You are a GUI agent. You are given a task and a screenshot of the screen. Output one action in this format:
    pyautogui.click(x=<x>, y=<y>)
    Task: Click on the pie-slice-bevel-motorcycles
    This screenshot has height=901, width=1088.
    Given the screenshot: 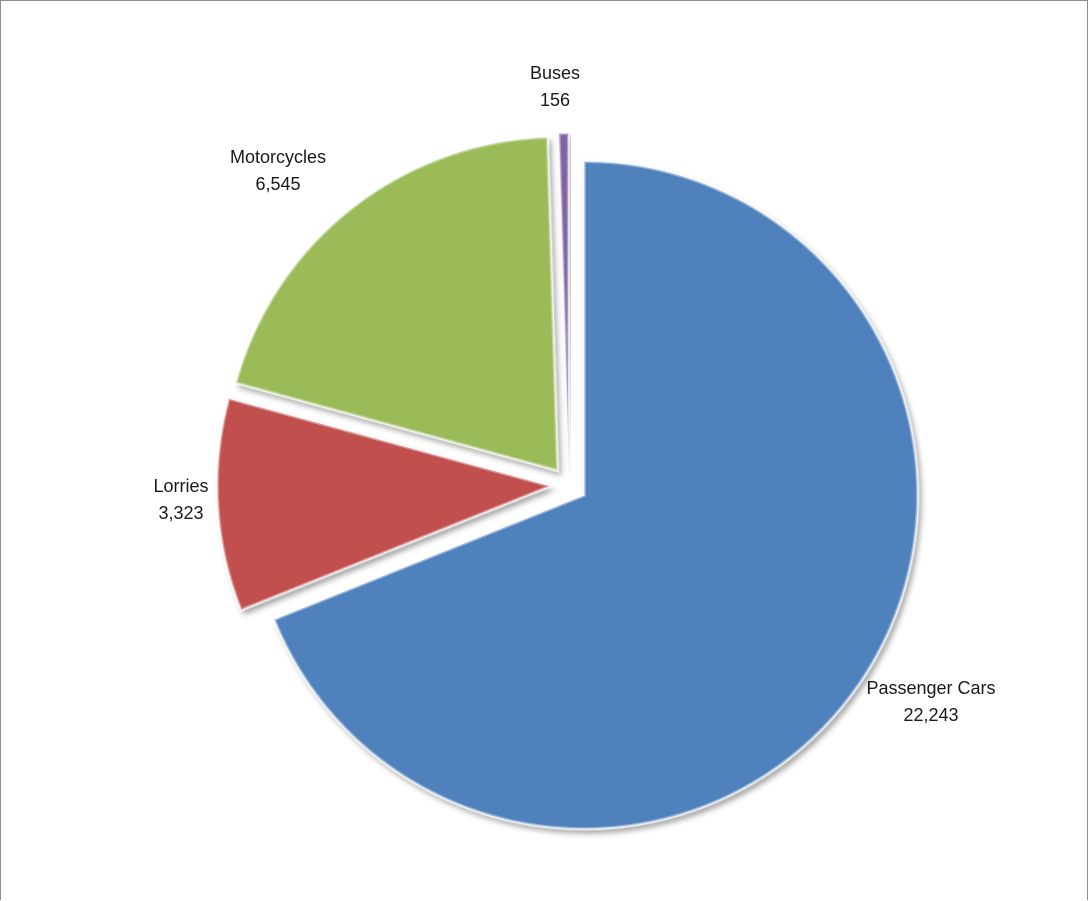 What is the action you would take?
    pyautogui.click(x=396, y=304)
    